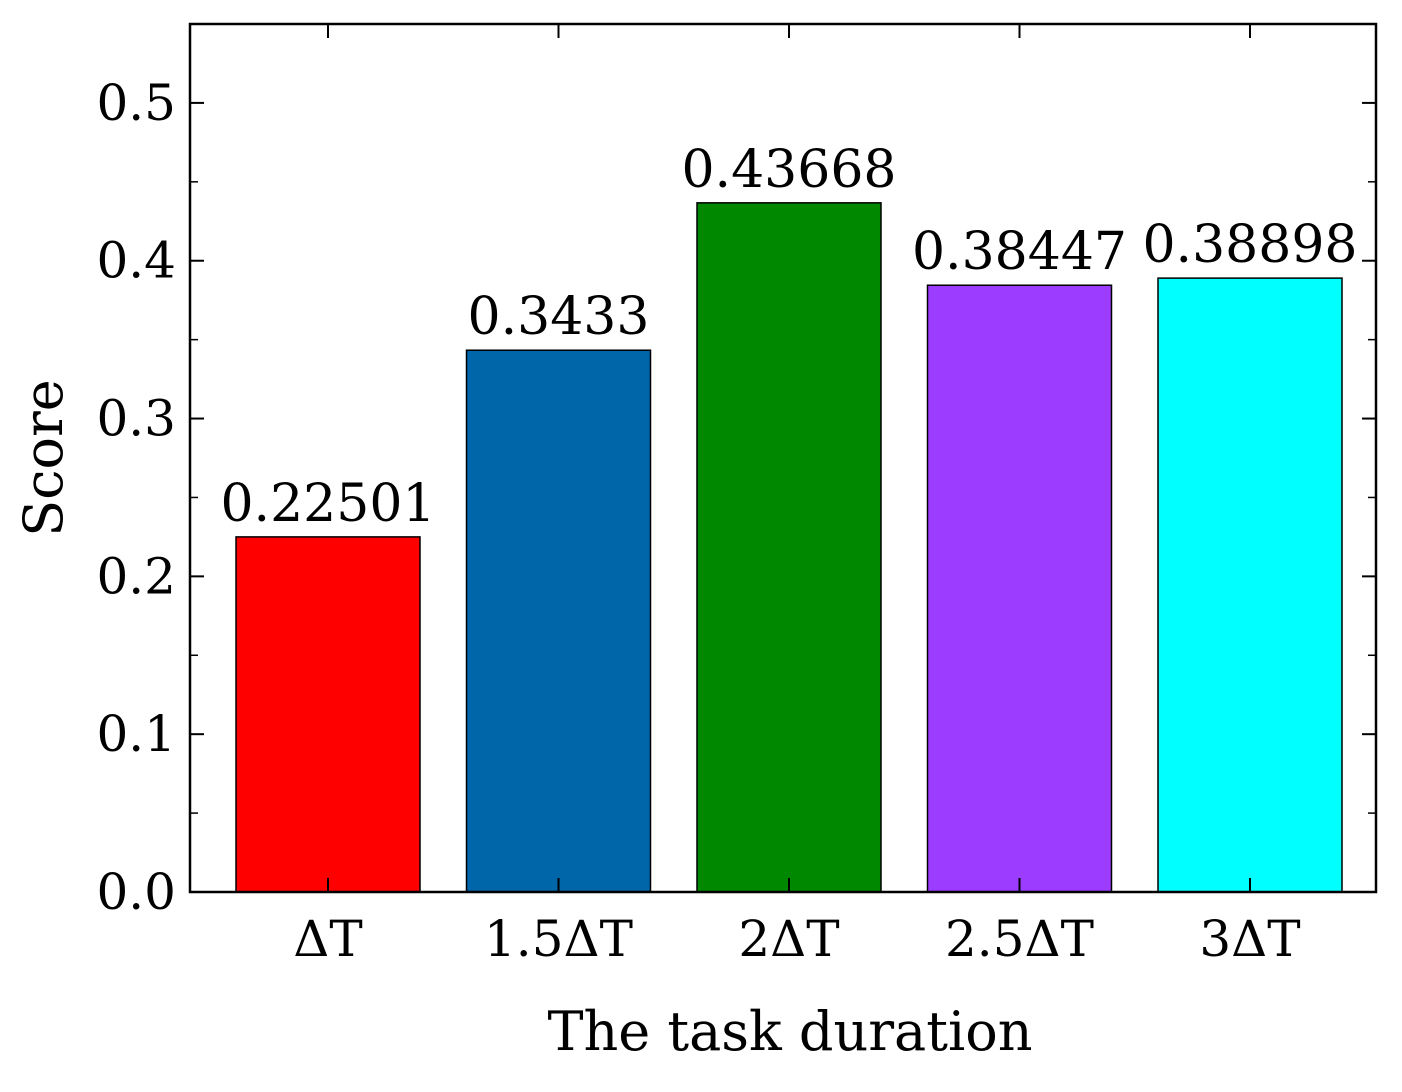 This screenshot has width=1402, height=1092. Describe the element at coordinates (327, 939) in the screenshot. I see `x-tick-label-1: ΔT` at that location.